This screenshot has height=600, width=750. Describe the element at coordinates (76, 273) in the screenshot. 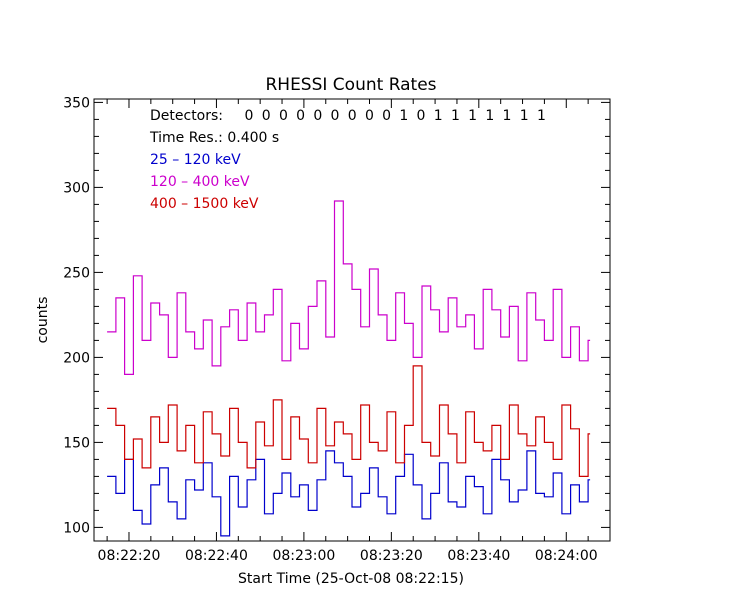

I see `y-tick-label: 250` at that location.